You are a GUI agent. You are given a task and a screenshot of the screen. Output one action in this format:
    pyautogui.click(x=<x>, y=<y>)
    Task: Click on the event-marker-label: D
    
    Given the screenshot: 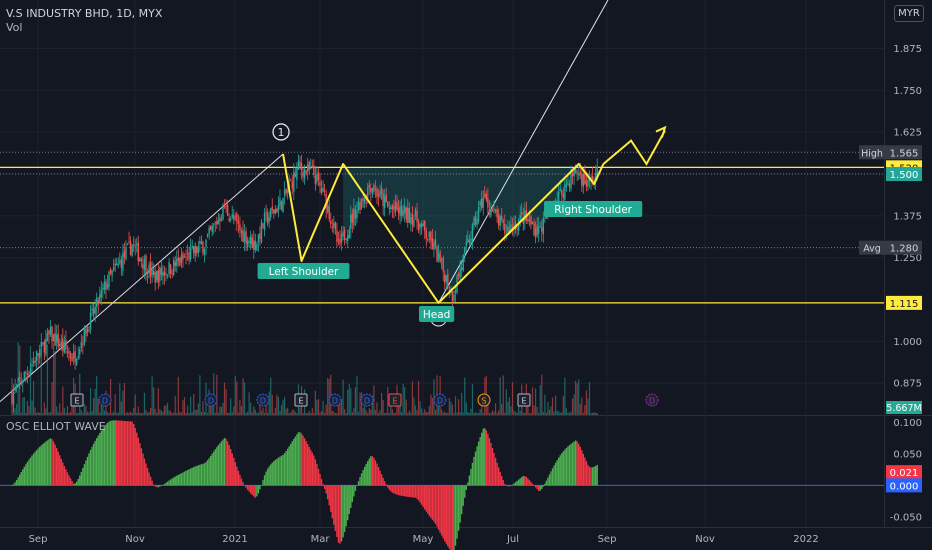 What is the action you would take?
    pyautogui.click(x=105, y=401)
    